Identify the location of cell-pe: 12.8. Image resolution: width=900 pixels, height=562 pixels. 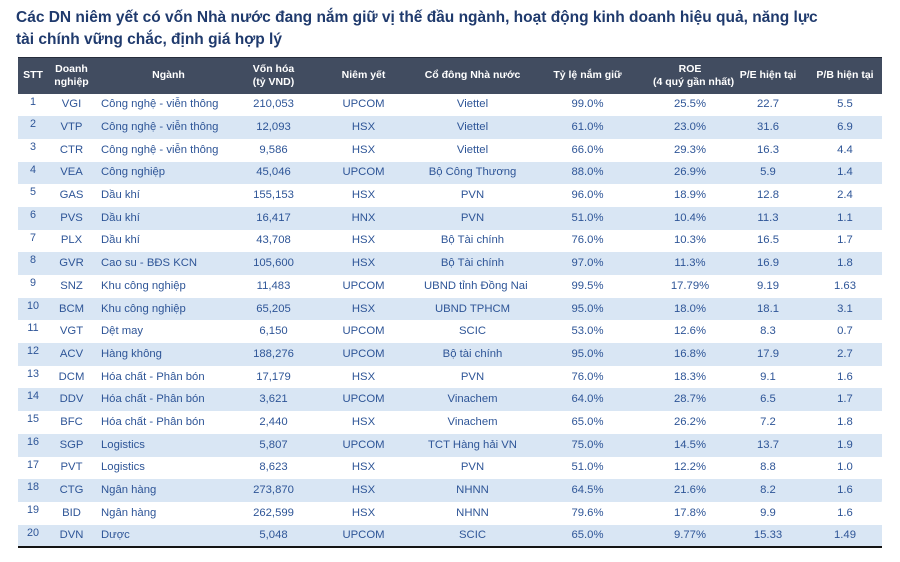
(768, 195).